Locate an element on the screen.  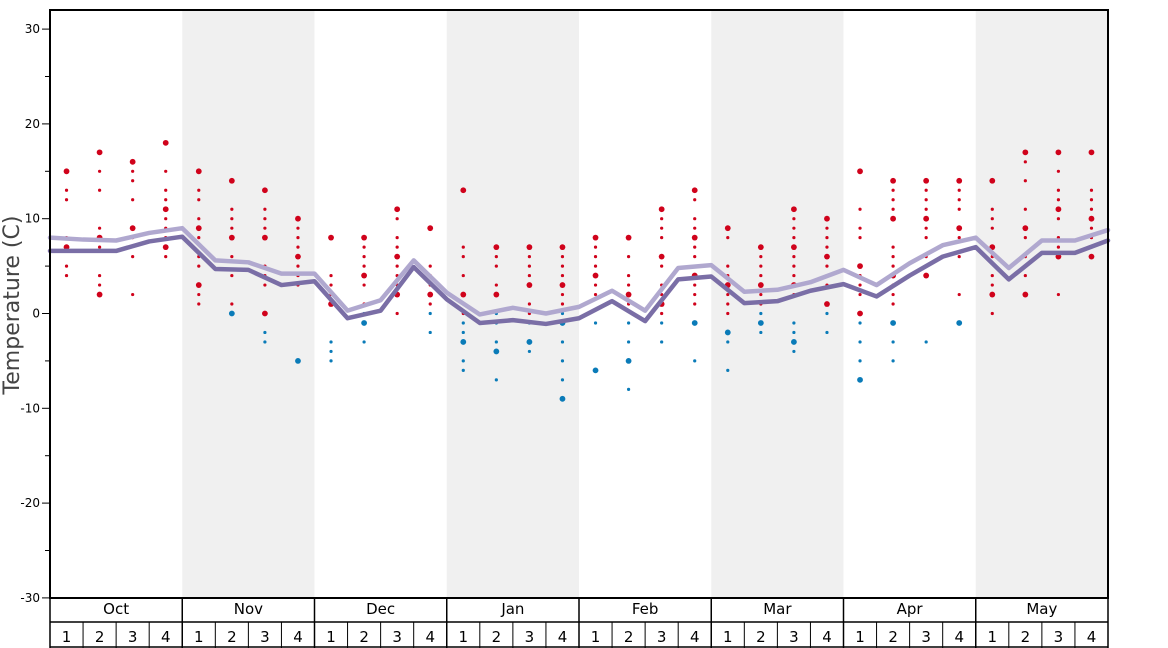
week-label: 4 is located at coordinates (827, 637).